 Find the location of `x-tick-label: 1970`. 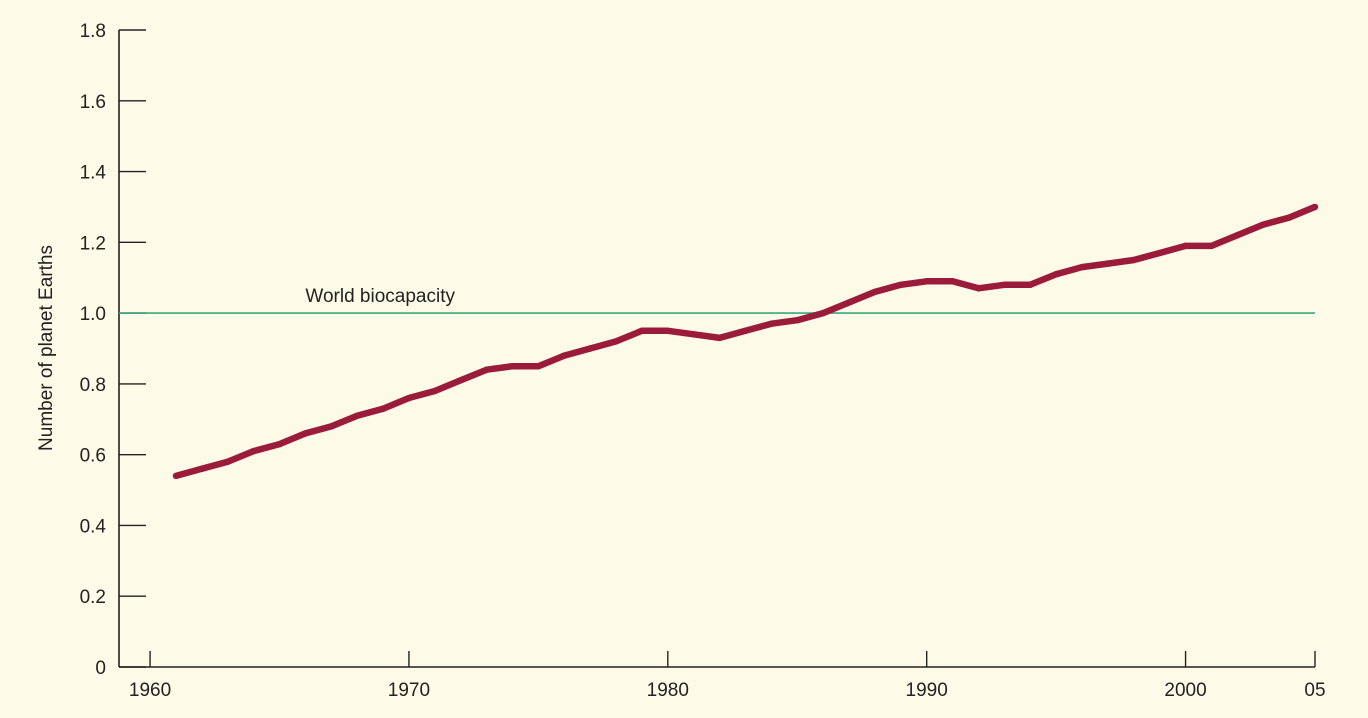

x-tick-label: 1970 is located at coordinates (409, 690).